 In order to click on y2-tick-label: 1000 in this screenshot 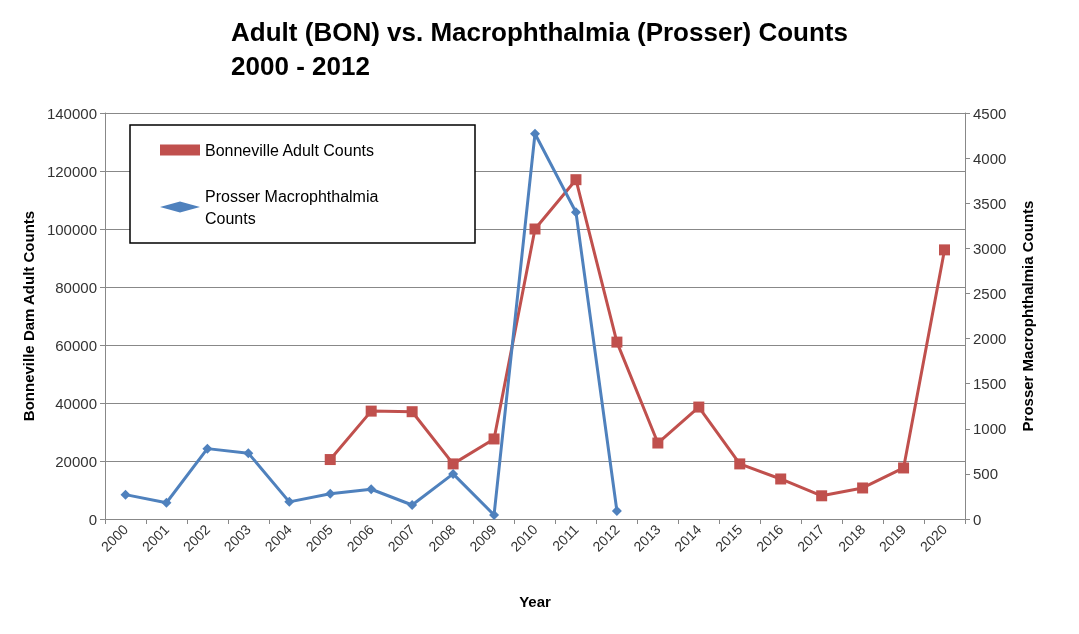, I will do `click(990, 429)`.